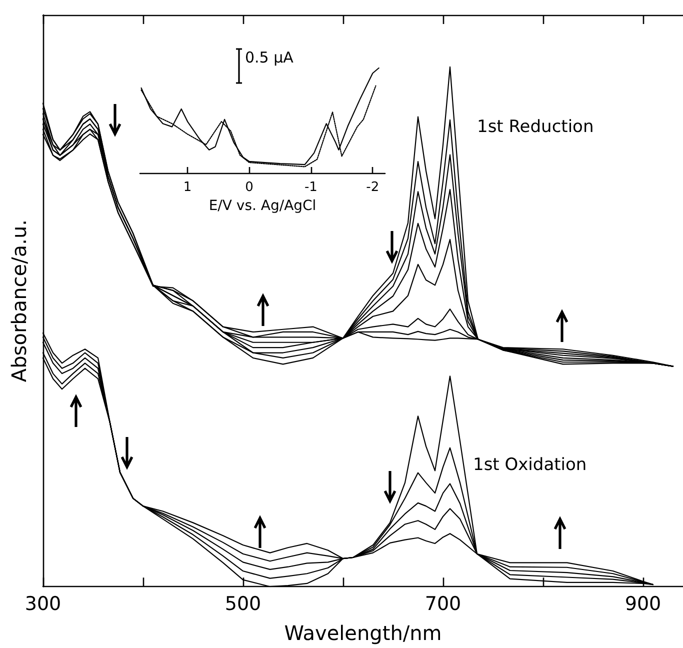 Image resolution: width=683 pixels, height=648 pixels. I want to click on x-axis-title: E/V vs. Ag/AgCl, so click(262, 206).